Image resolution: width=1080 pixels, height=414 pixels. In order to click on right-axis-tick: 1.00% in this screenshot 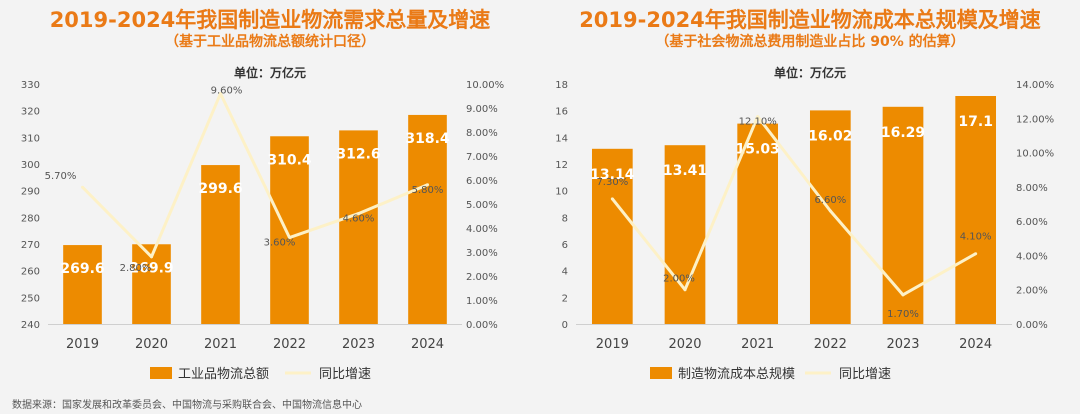, I will do `click(482, 301)`.